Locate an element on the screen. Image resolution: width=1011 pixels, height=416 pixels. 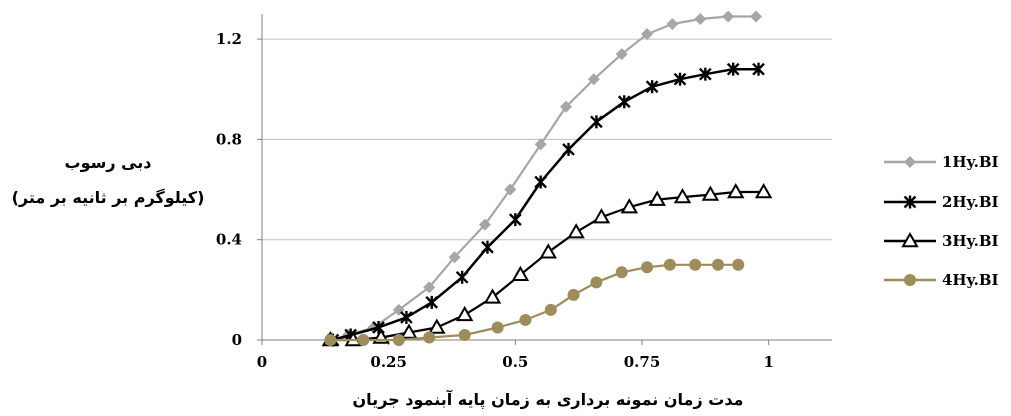
y-axis-title-line-2: (کیلوگرم بر ثانیه بر متر) is located at coordinates (108, 197).